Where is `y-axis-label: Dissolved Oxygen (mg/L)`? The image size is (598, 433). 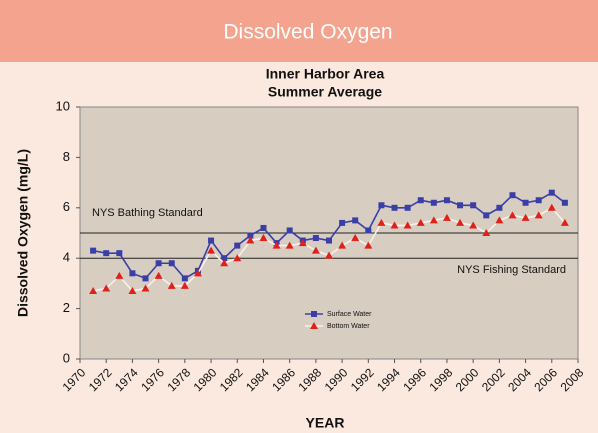 y-axis-label: Dissolved Oxygen (mg/L) is located at coordinates (23, 233).